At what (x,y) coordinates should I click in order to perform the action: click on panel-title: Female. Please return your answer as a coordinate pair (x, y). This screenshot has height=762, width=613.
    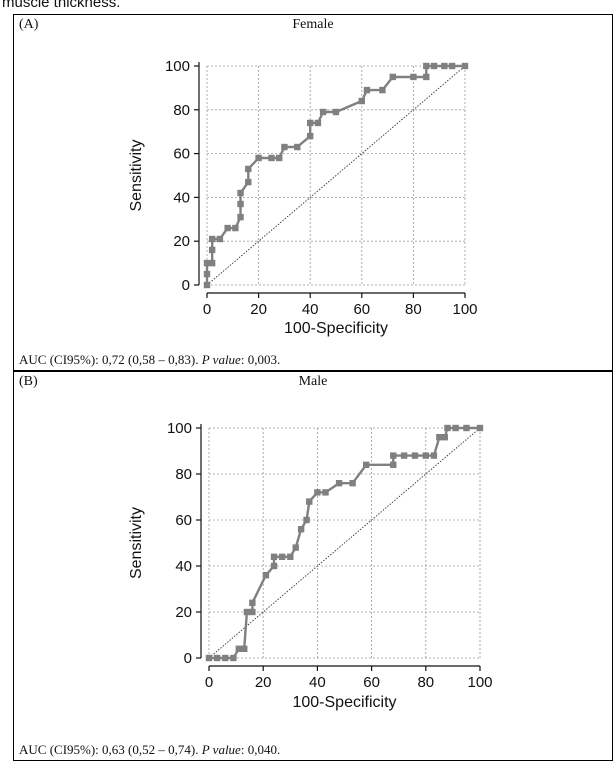
    Looking at the image, I should click on (313, 24).